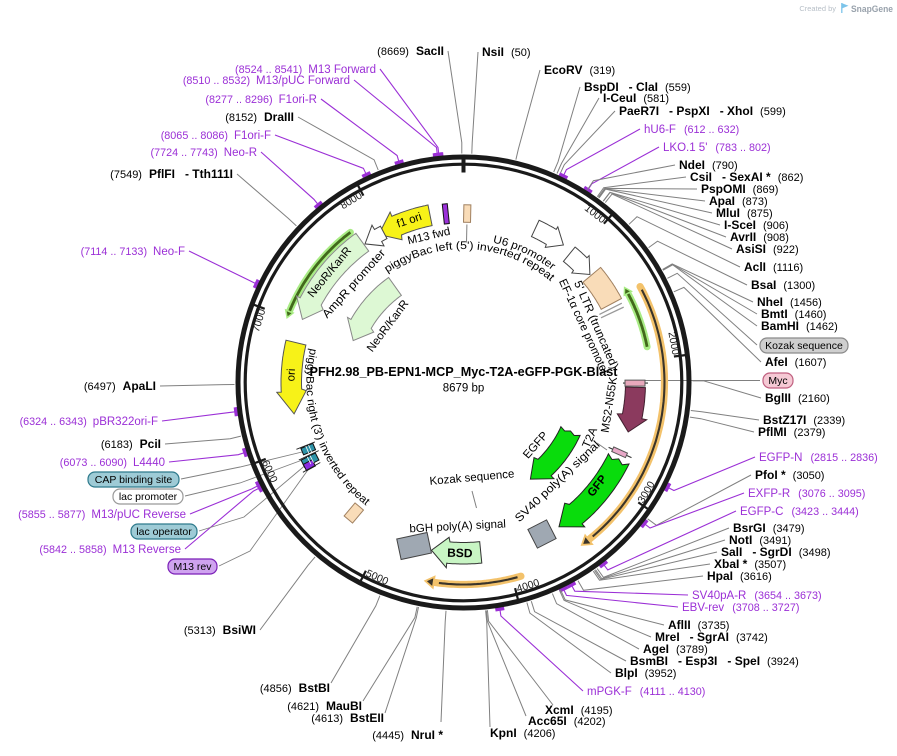  I want to click on svg-text: SnapGene, so click(872, 9).